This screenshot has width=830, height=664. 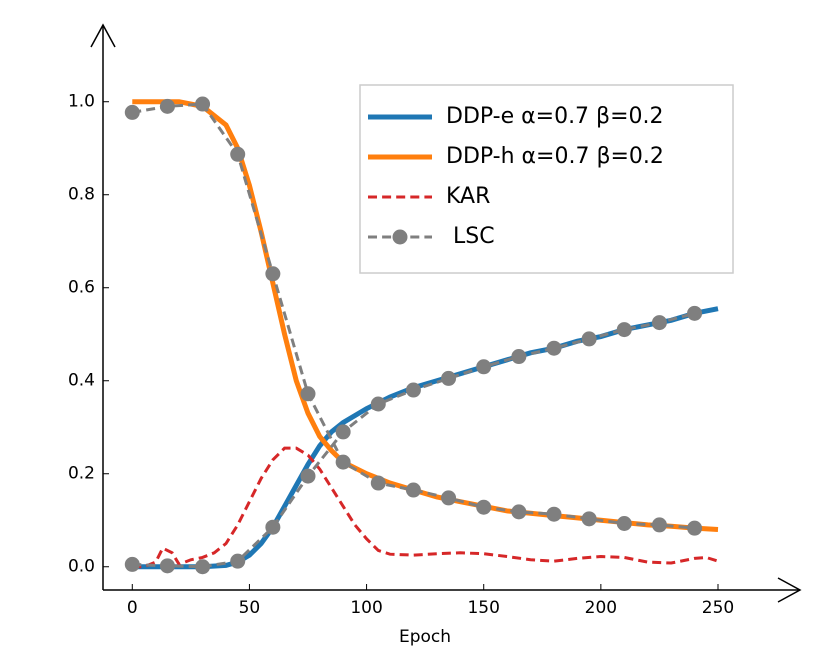 What do you see at coordinates (718, 608) in the screenshot?
I see `x-tick-label: 250` at bounding box center [718, 608].